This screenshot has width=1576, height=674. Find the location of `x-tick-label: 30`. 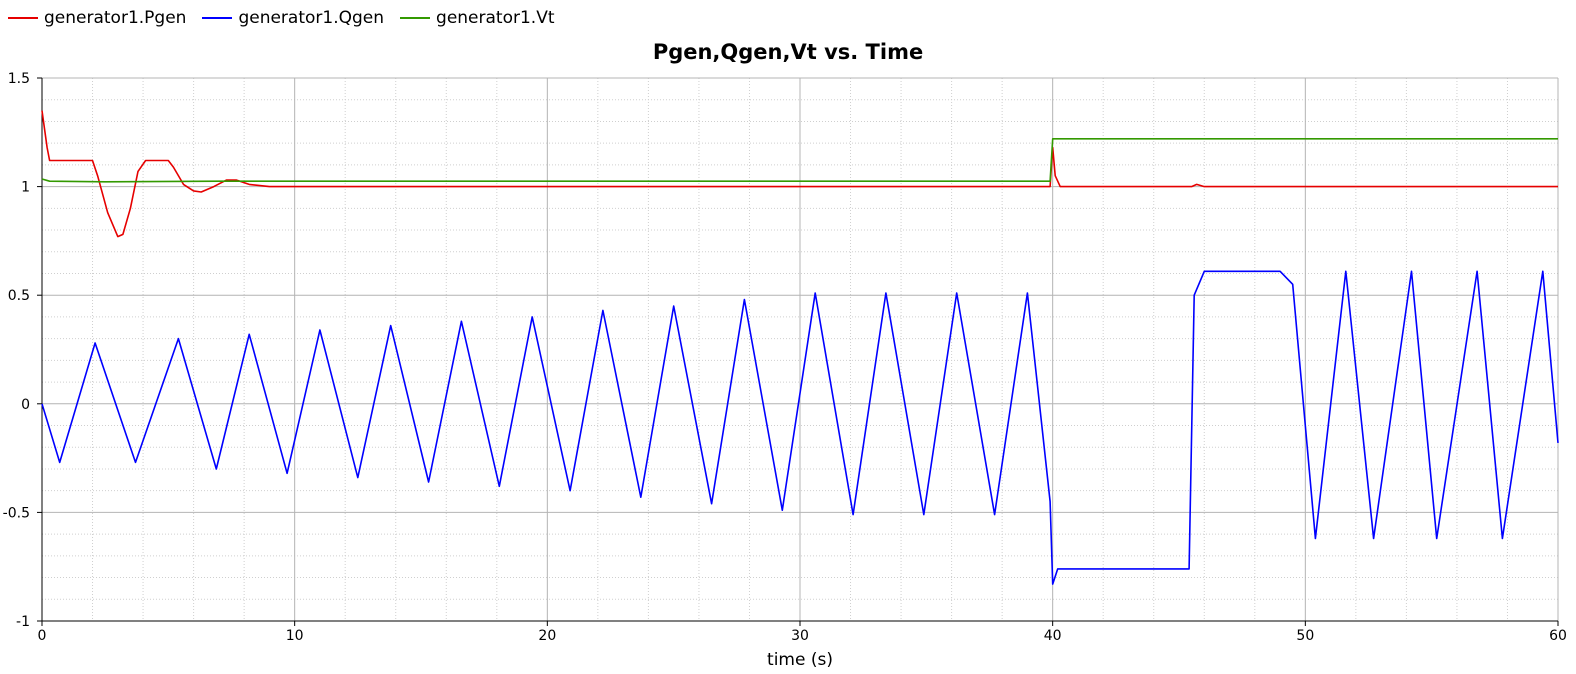

x-tick-label: 30 is located at coordinates (800, 636).